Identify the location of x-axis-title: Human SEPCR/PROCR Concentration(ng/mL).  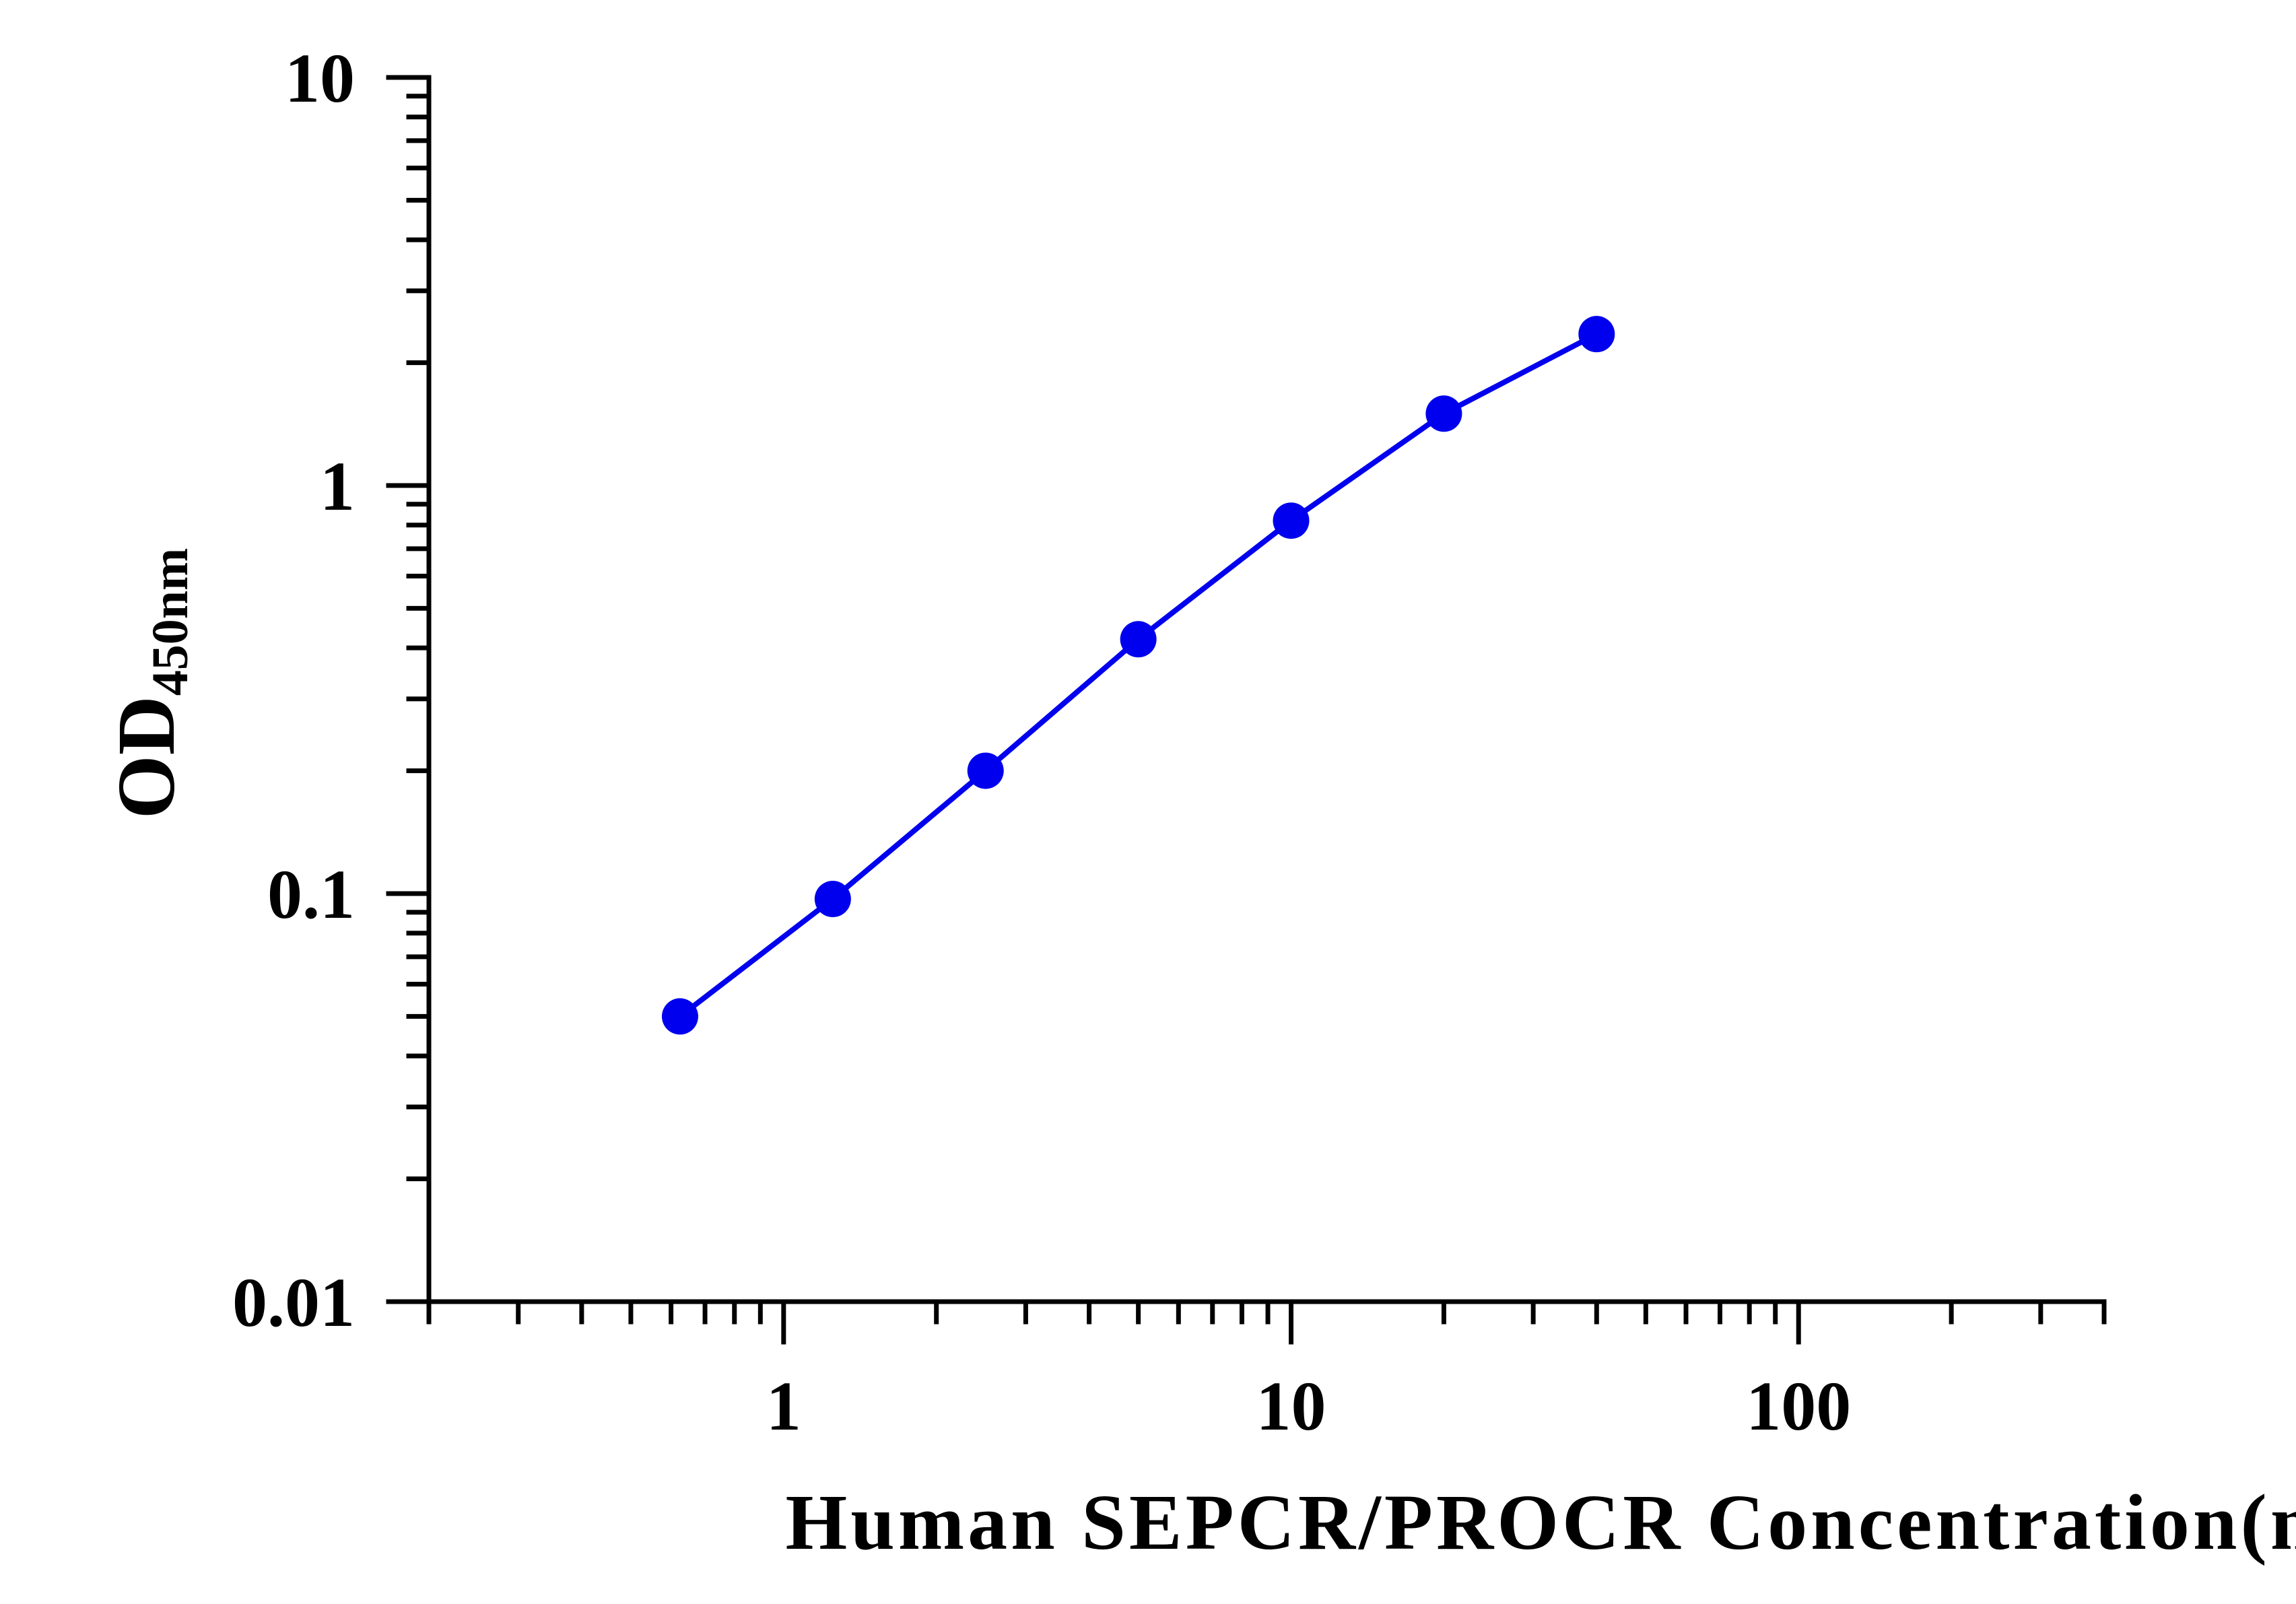
(1540, 1522).